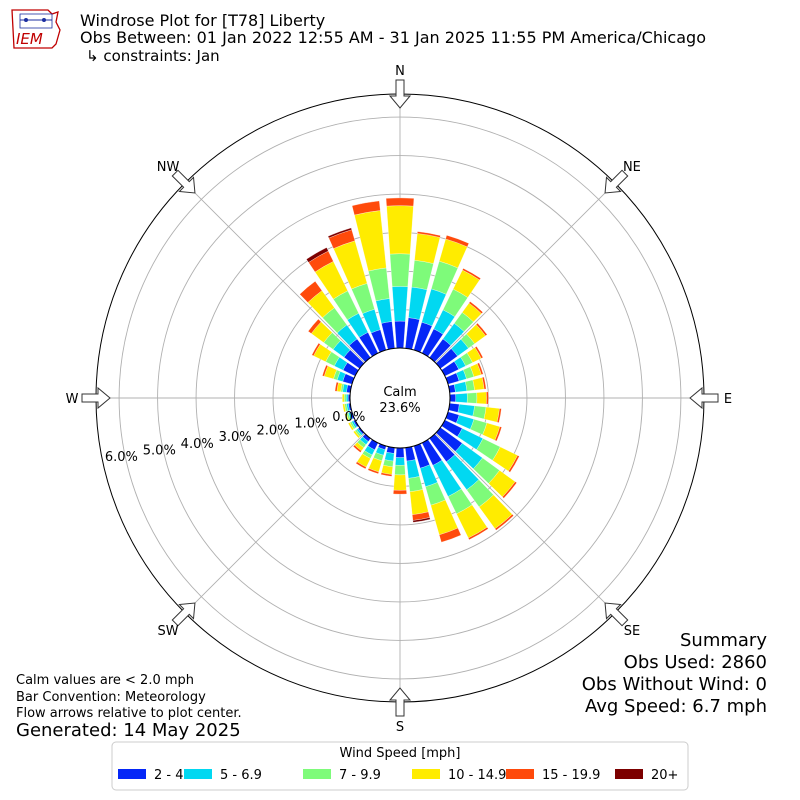 Image resolution: width=800 pixels, height=800 pixels. Describe the element at coordinates (676, 706) in the screenshot. I see `summary-avg-speed: Avg Speed: 6.7 mph` at that location.